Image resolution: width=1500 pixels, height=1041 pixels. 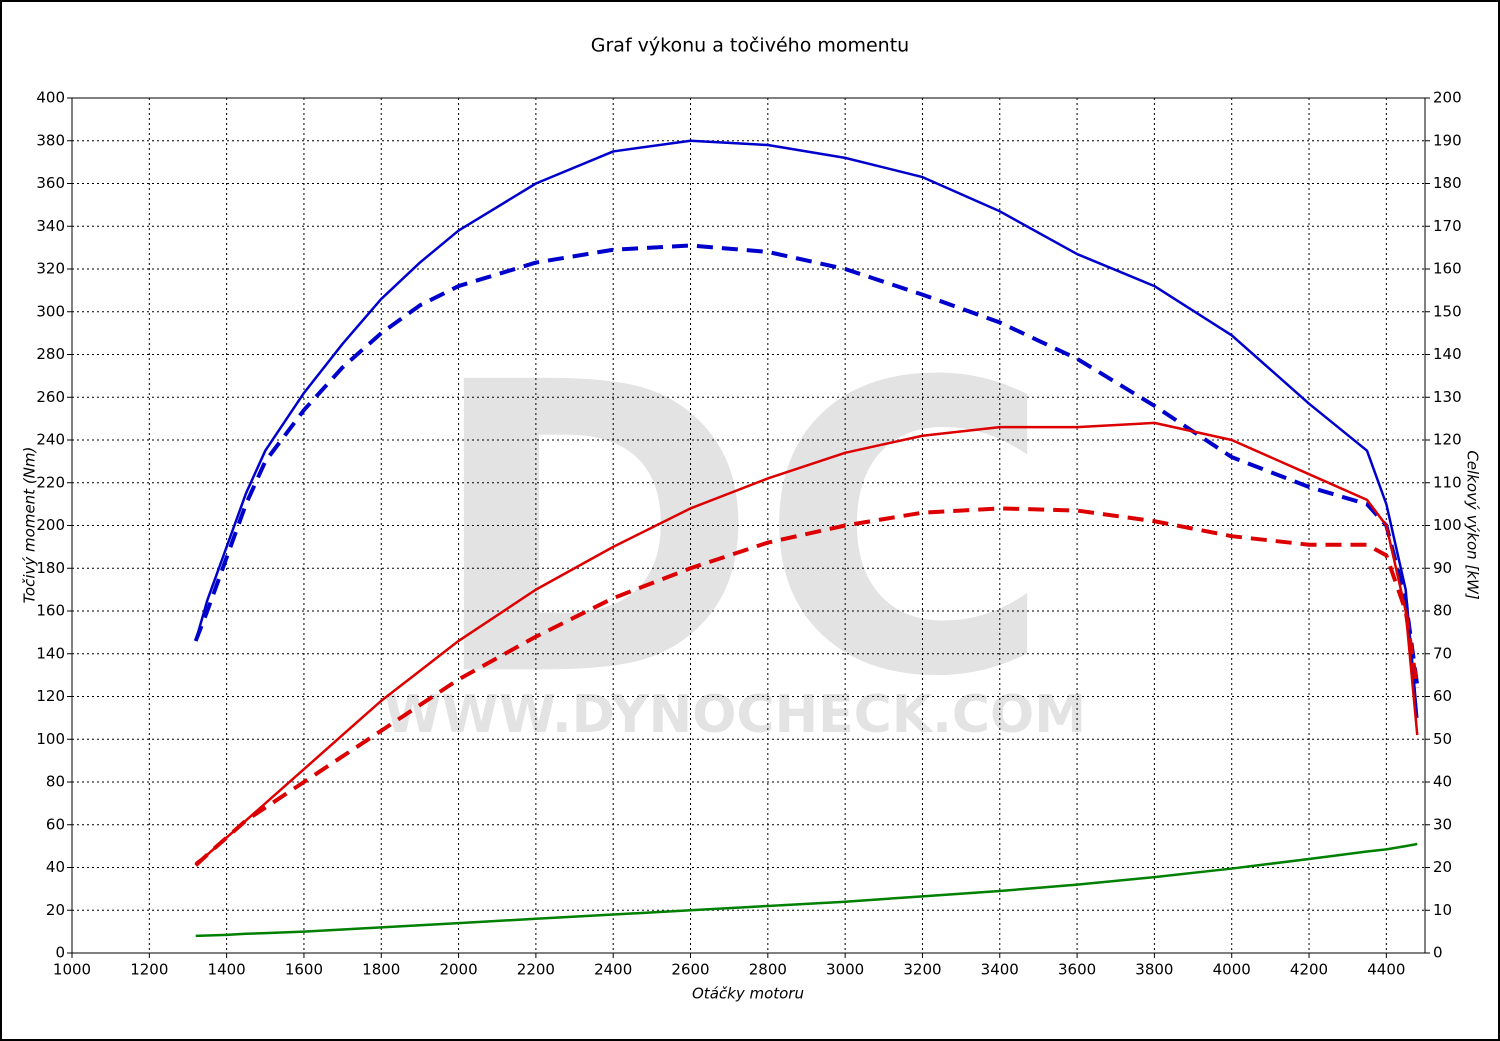 I want to click on y2-tick-label: 20, so click(x=1442, y=867).